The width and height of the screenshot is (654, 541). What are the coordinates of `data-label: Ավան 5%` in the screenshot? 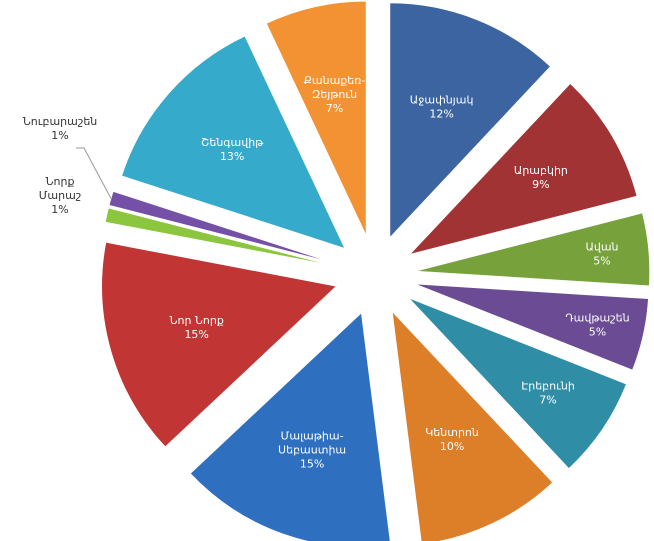 It's located at (601, 254).